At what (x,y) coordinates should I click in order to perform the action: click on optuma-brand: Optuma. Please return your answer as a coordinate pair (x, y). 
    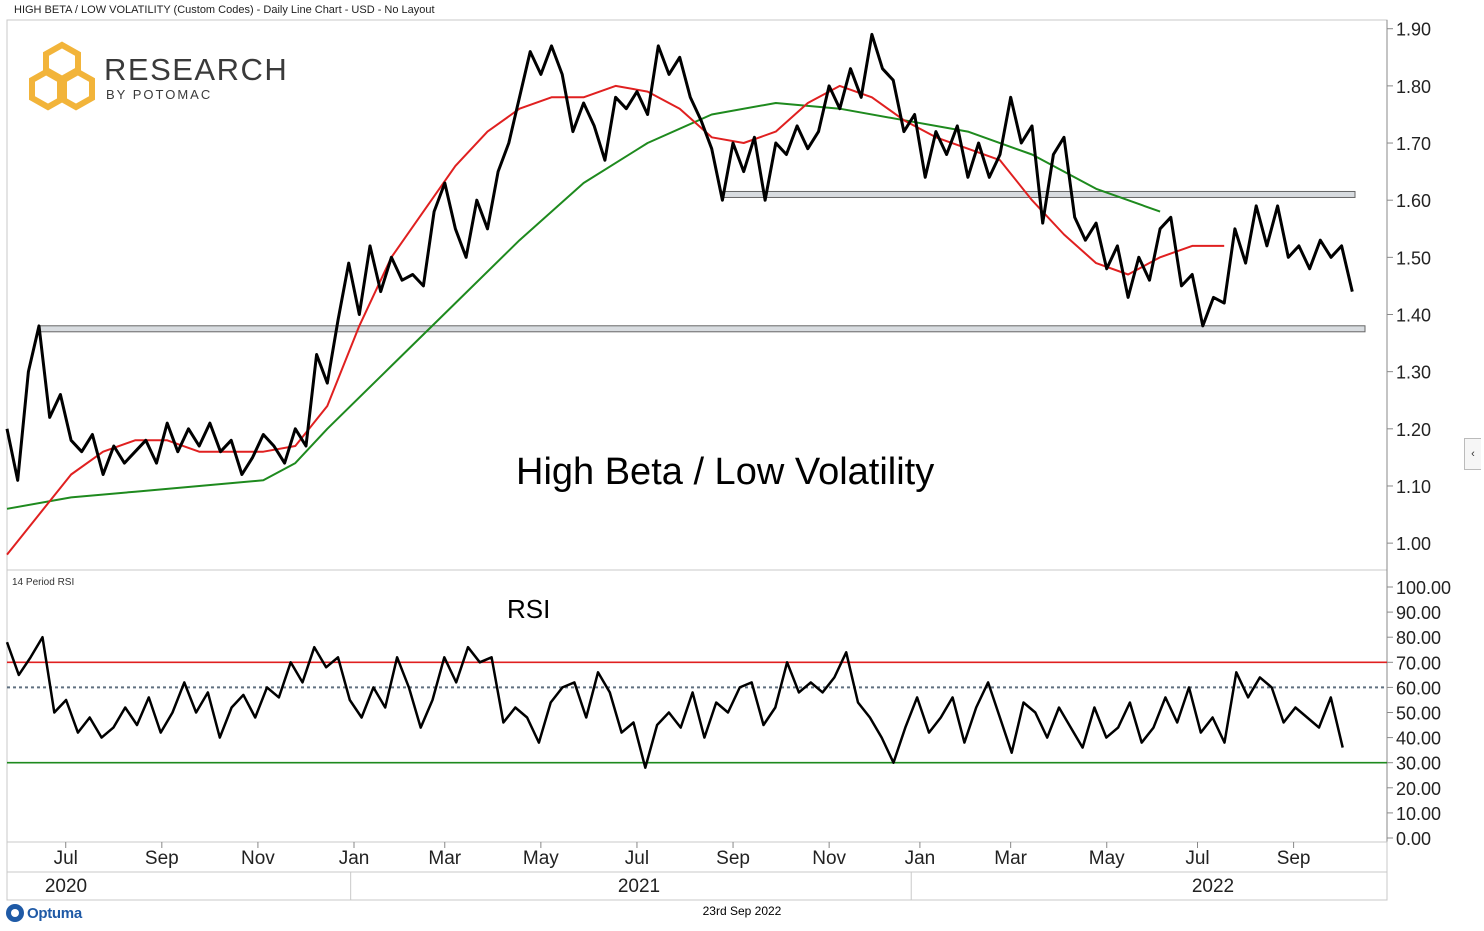
    Looking at the image, I should click on (44, 913).